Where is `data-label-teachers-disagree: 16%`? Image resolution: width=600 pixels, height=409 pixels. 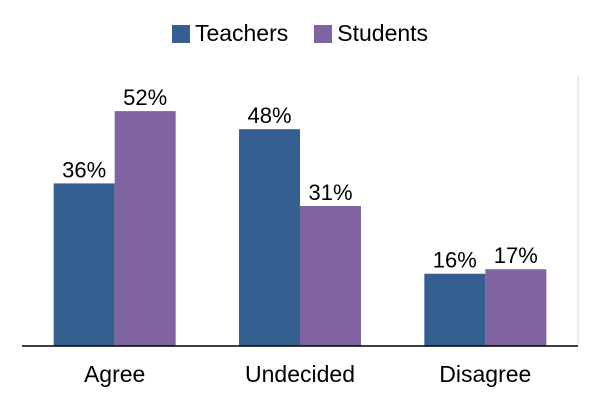 data-label-teachers-disagree: 16% is located at coordinates (455, 260).